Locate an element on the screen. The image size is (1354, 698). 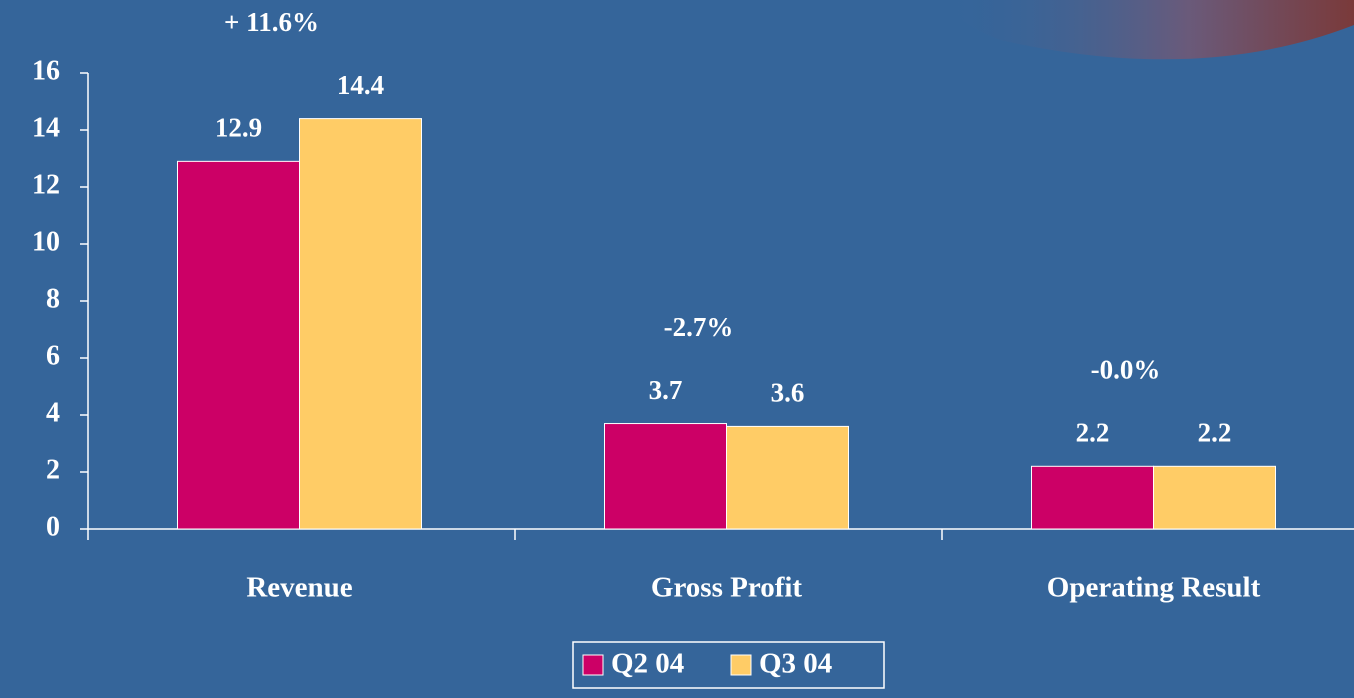
change-annotation: + 11.6% is located at coordinates (271, 22).